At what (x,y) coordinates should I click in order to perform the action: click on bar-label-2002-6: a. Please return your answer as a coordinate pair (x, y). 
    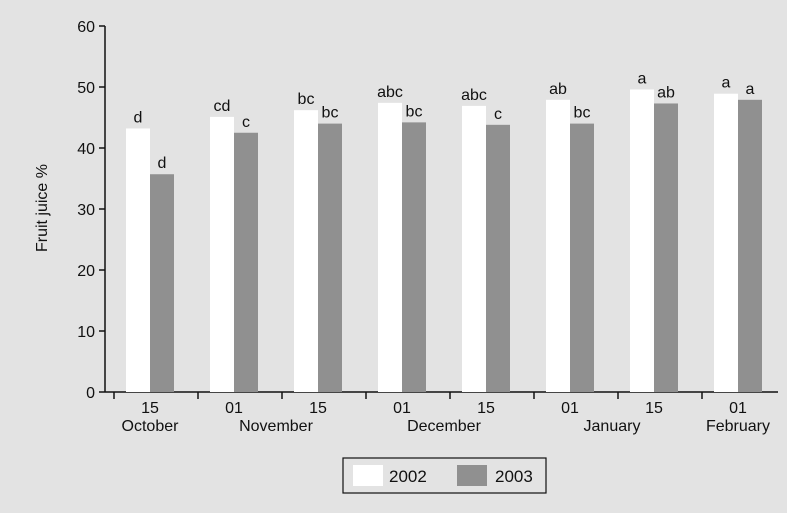
    Looking at the image, I should click on (642, 78).